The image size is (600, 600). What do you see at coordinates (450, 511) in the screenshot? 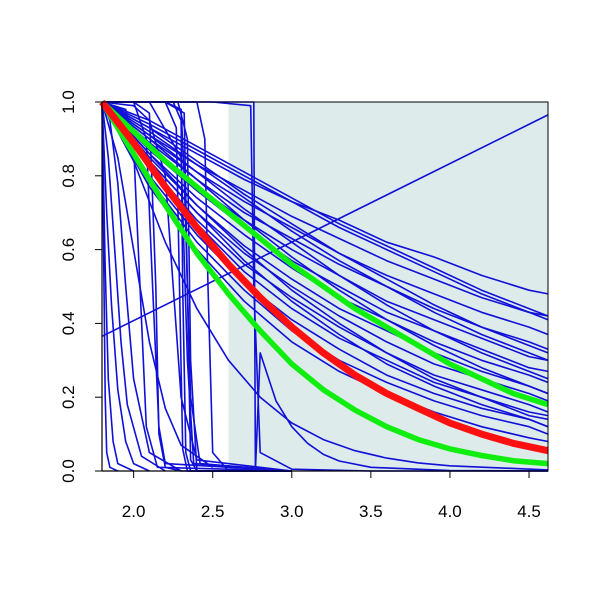
I see `x-tick-label-4: 4.0` at bounding box center [450, 511].